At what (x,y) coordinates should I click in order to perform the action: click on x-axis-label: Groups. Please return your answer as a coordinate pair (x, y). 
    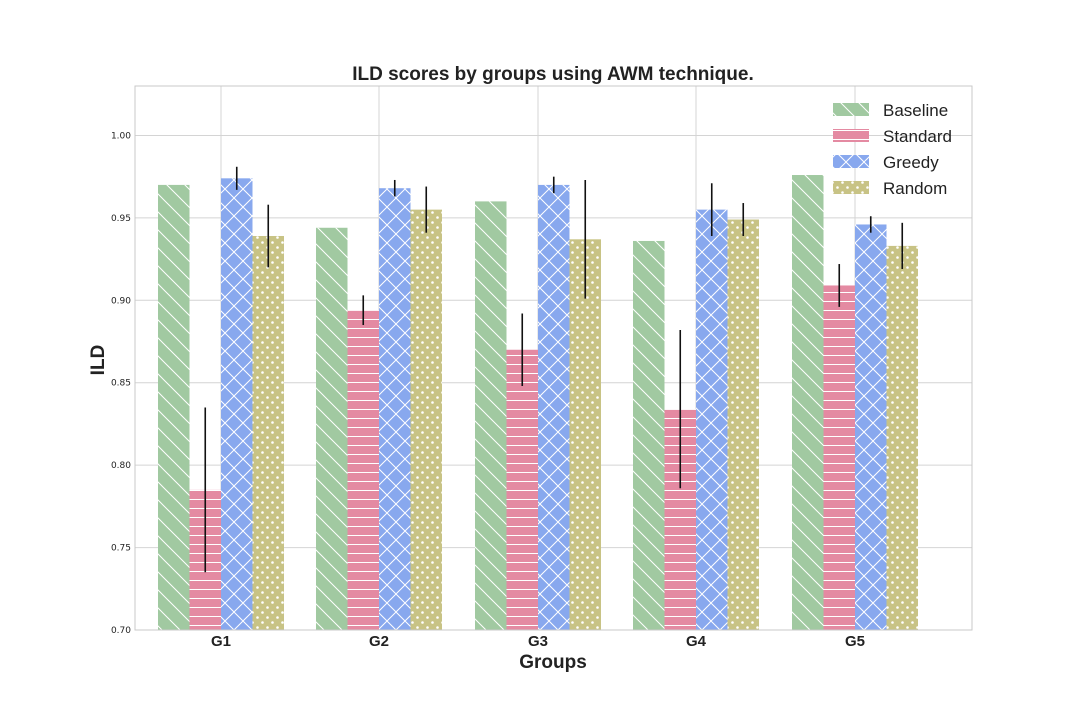
    Looking at the image, I should click on (553, 662).